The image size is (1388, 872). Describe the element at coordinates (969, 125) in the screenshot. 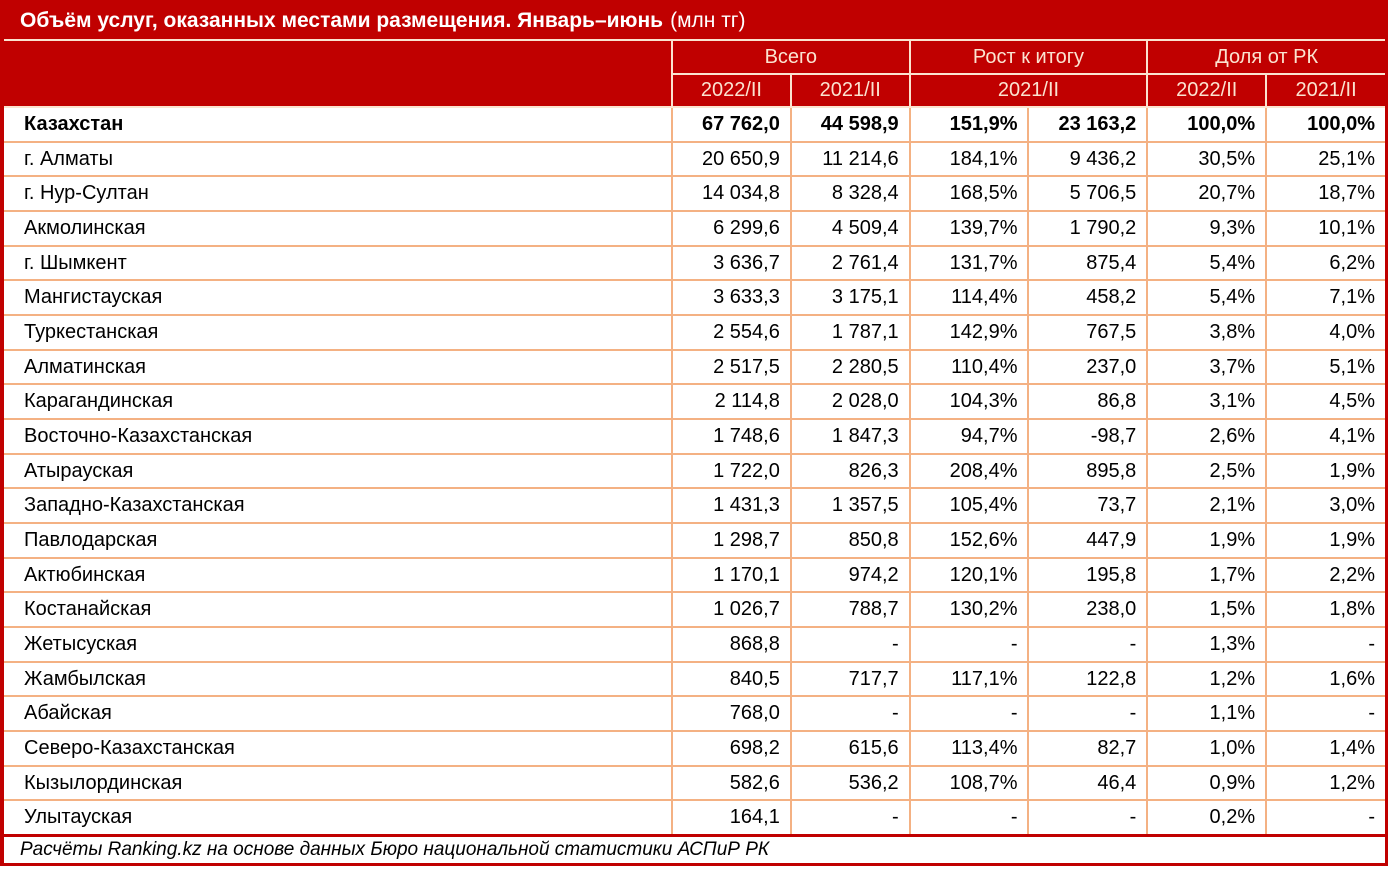

I see `value-cell: 151,9%` at that location.